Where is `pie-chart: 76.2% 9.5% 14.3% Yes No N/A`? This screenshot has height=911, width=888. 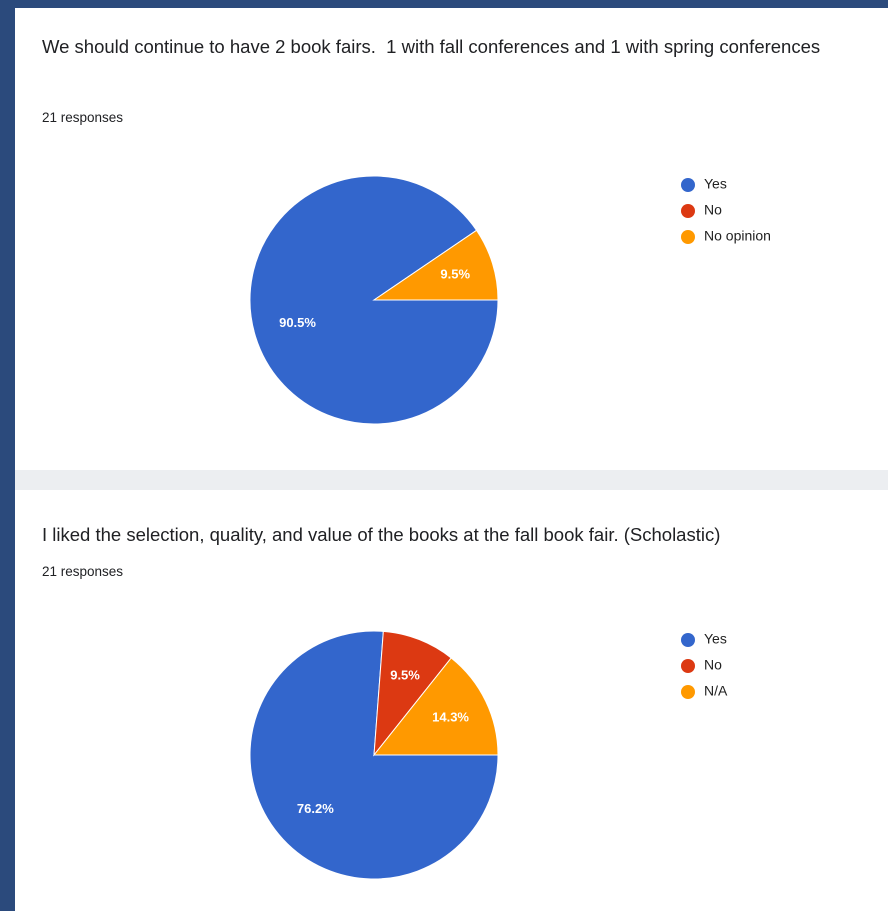 pie-chart: 76.2% 9.5% 14.3% Yes No N/A is located at coordinates (488, 755).